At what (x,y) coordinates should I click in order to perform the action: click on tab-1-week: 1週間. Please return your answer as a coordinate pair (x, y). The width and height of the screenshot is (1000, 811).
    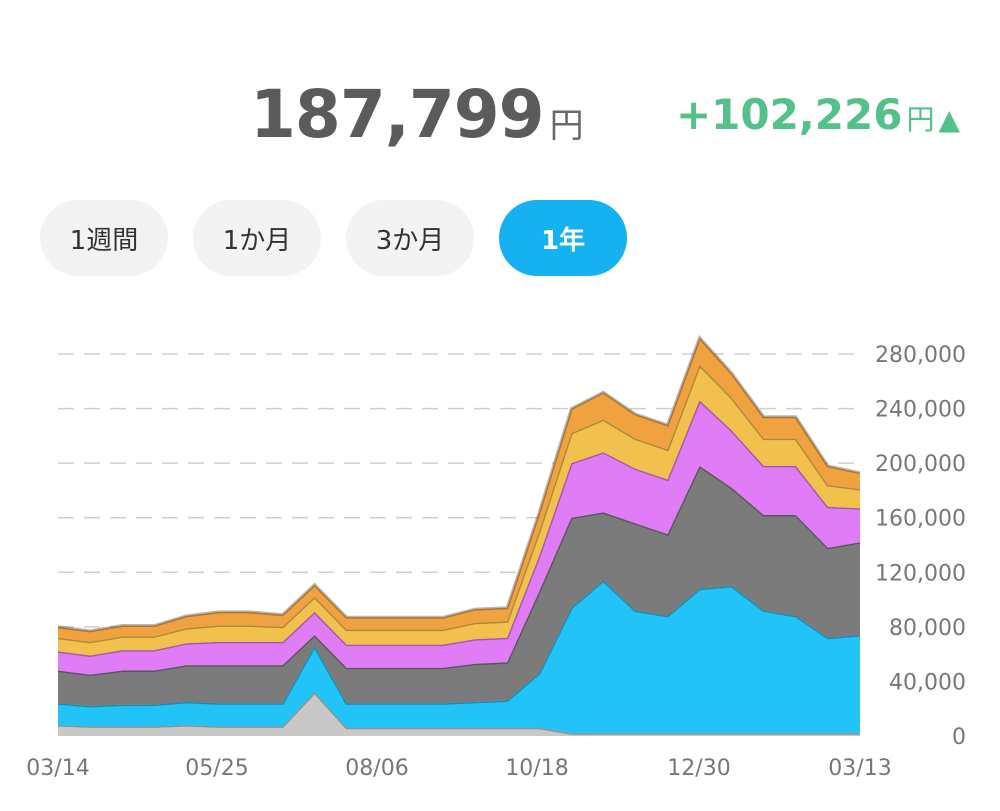
    Looking at the image, I should click on (104, 238).